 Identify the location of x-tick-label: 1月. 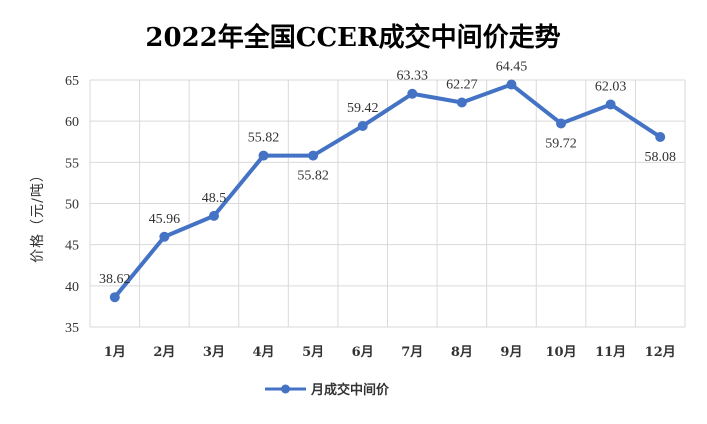
(115, 352).